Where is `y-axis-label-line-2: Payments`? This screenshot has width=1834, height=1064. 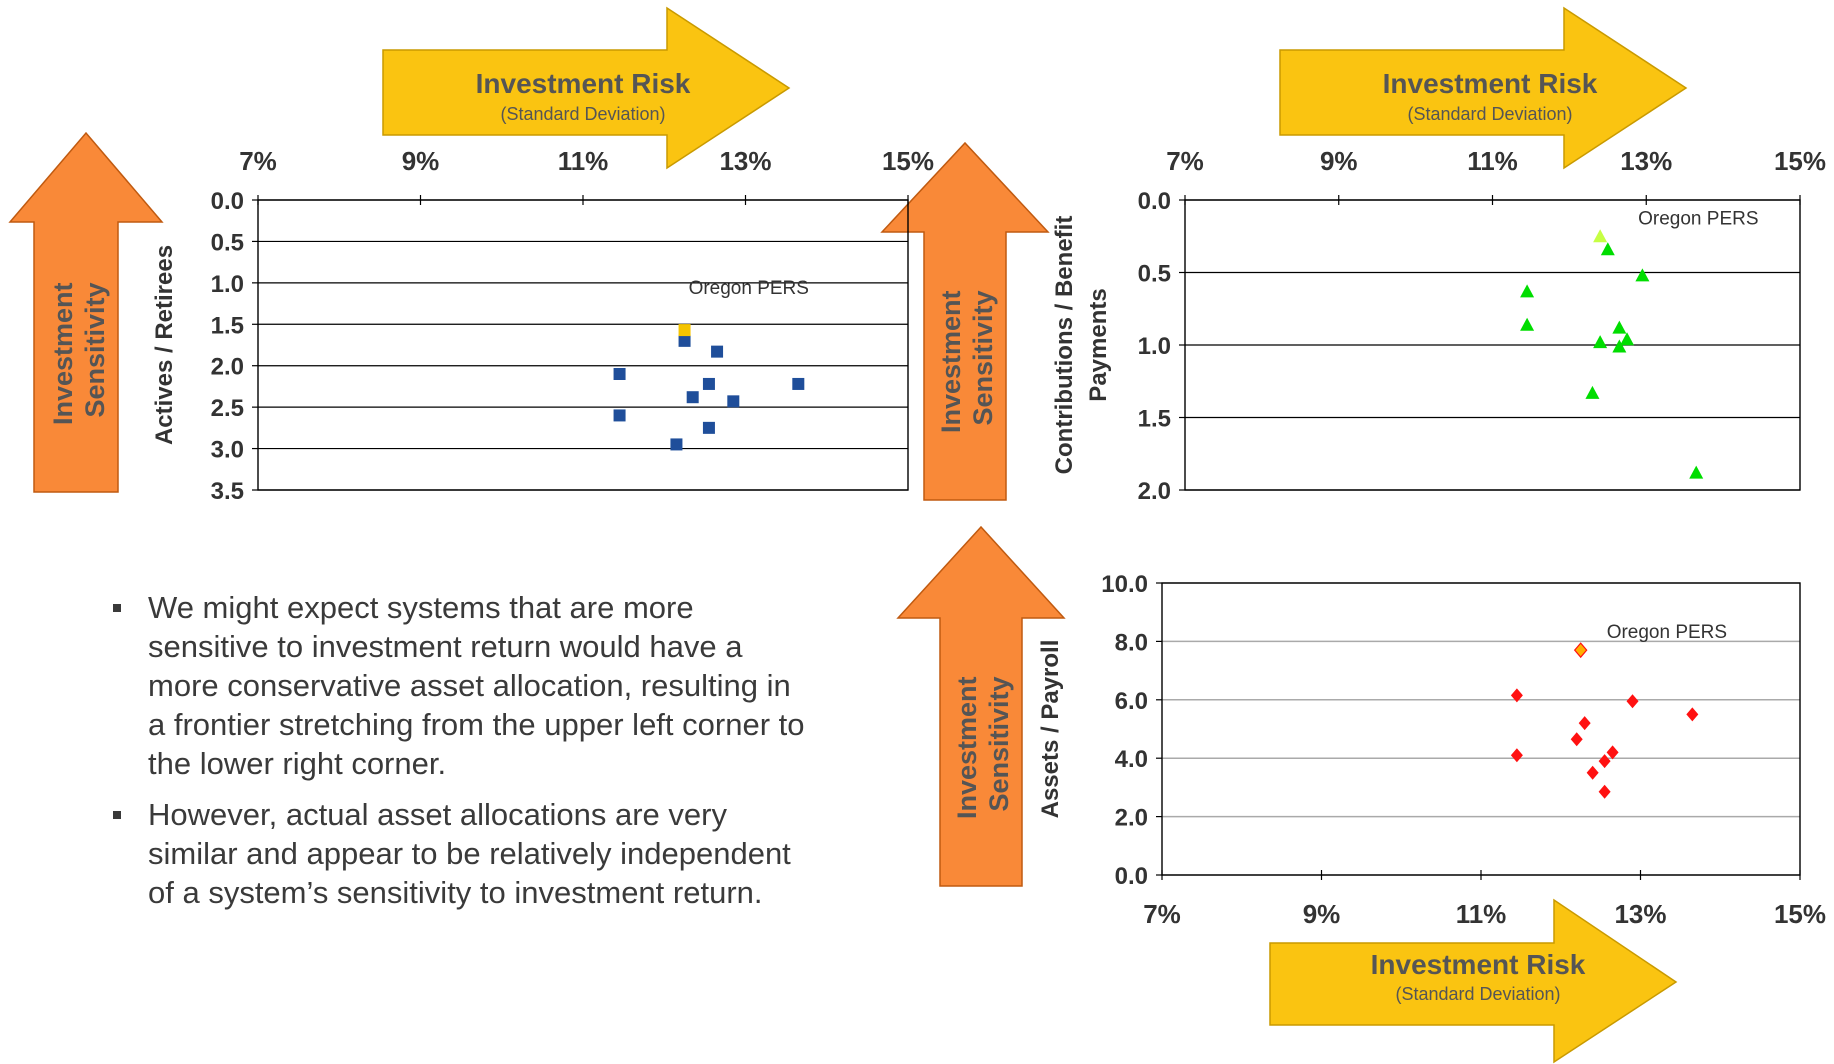
y-axis-label-line-2: Payments is located at coordinates (1098, 344).